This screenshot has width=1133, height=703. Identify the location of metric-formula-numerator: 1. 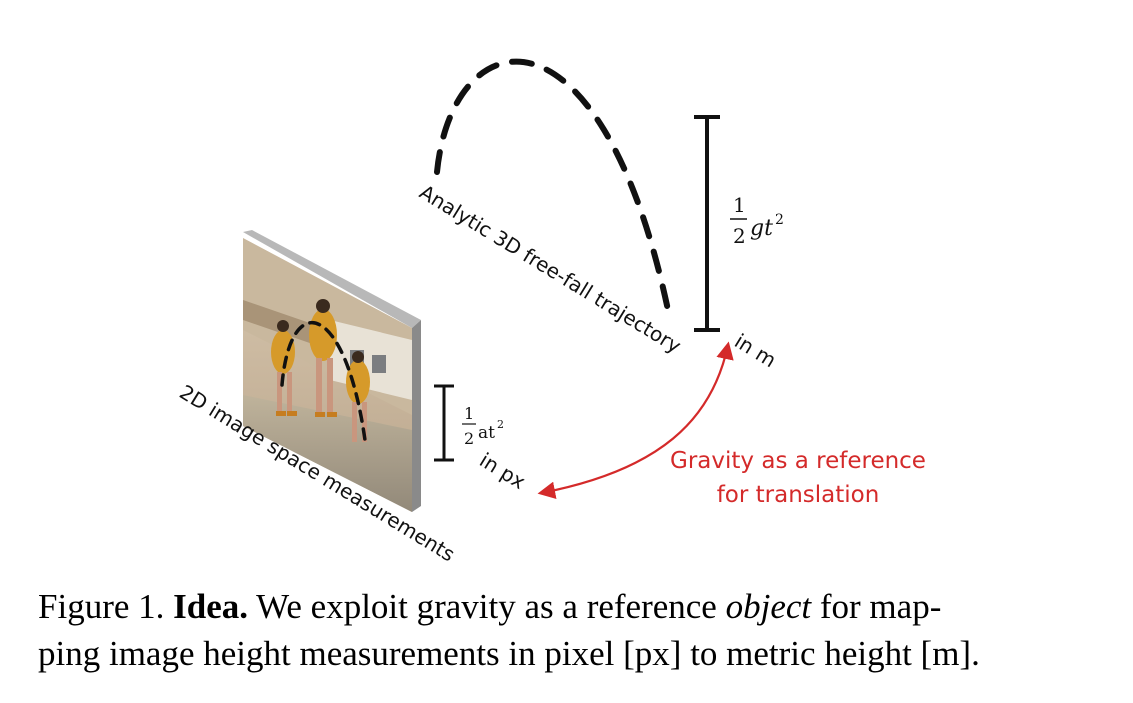
(739, 205).